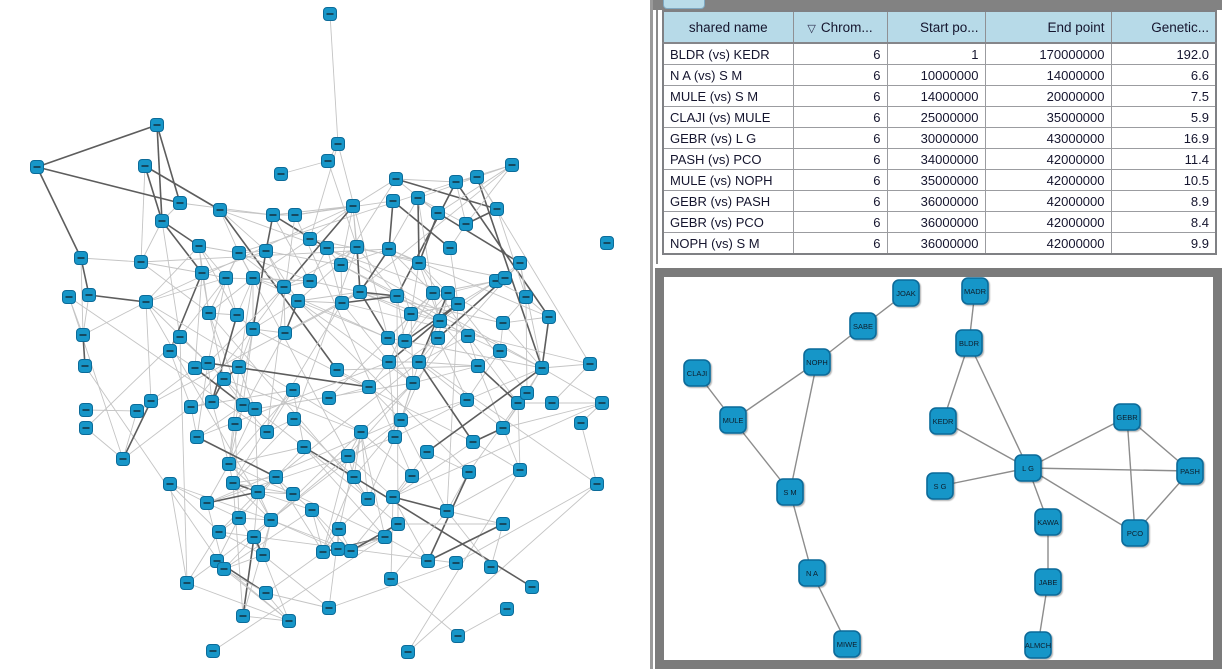 The height and width of the screenshot is (669, 1222). Describe the element at coordinates (1048, 582) in the screenshot. I see `graph-node-jabe: JABE` at that location.